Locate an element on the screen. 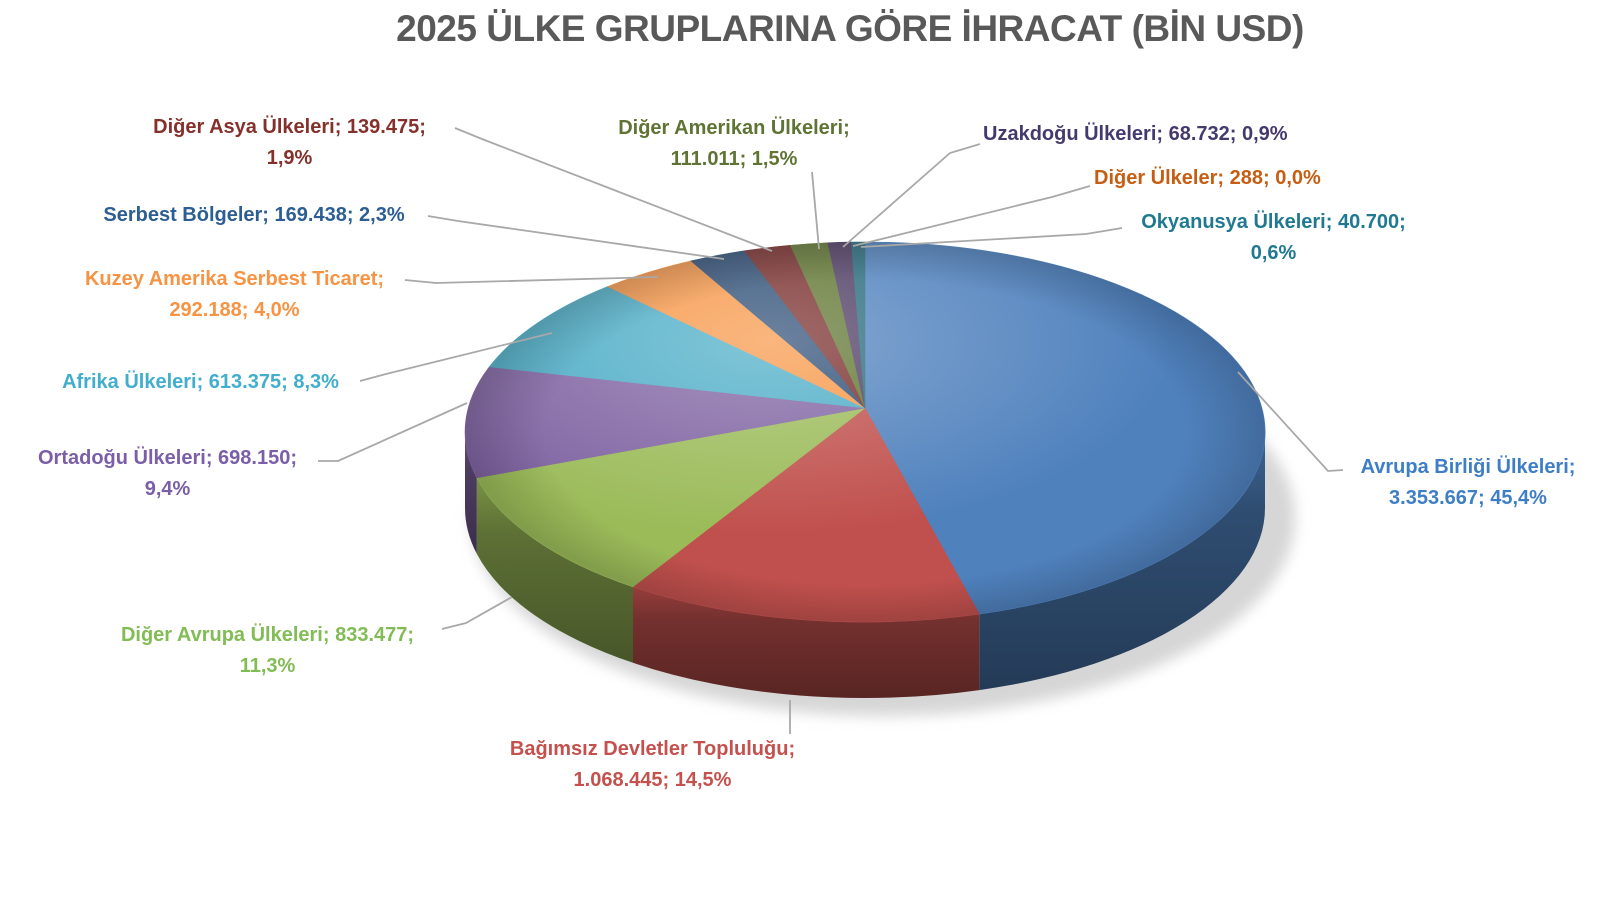 The width and height of the screenshot is (1600, 900). pie-label-text: 1,9% is located at coordinates (289, 158).